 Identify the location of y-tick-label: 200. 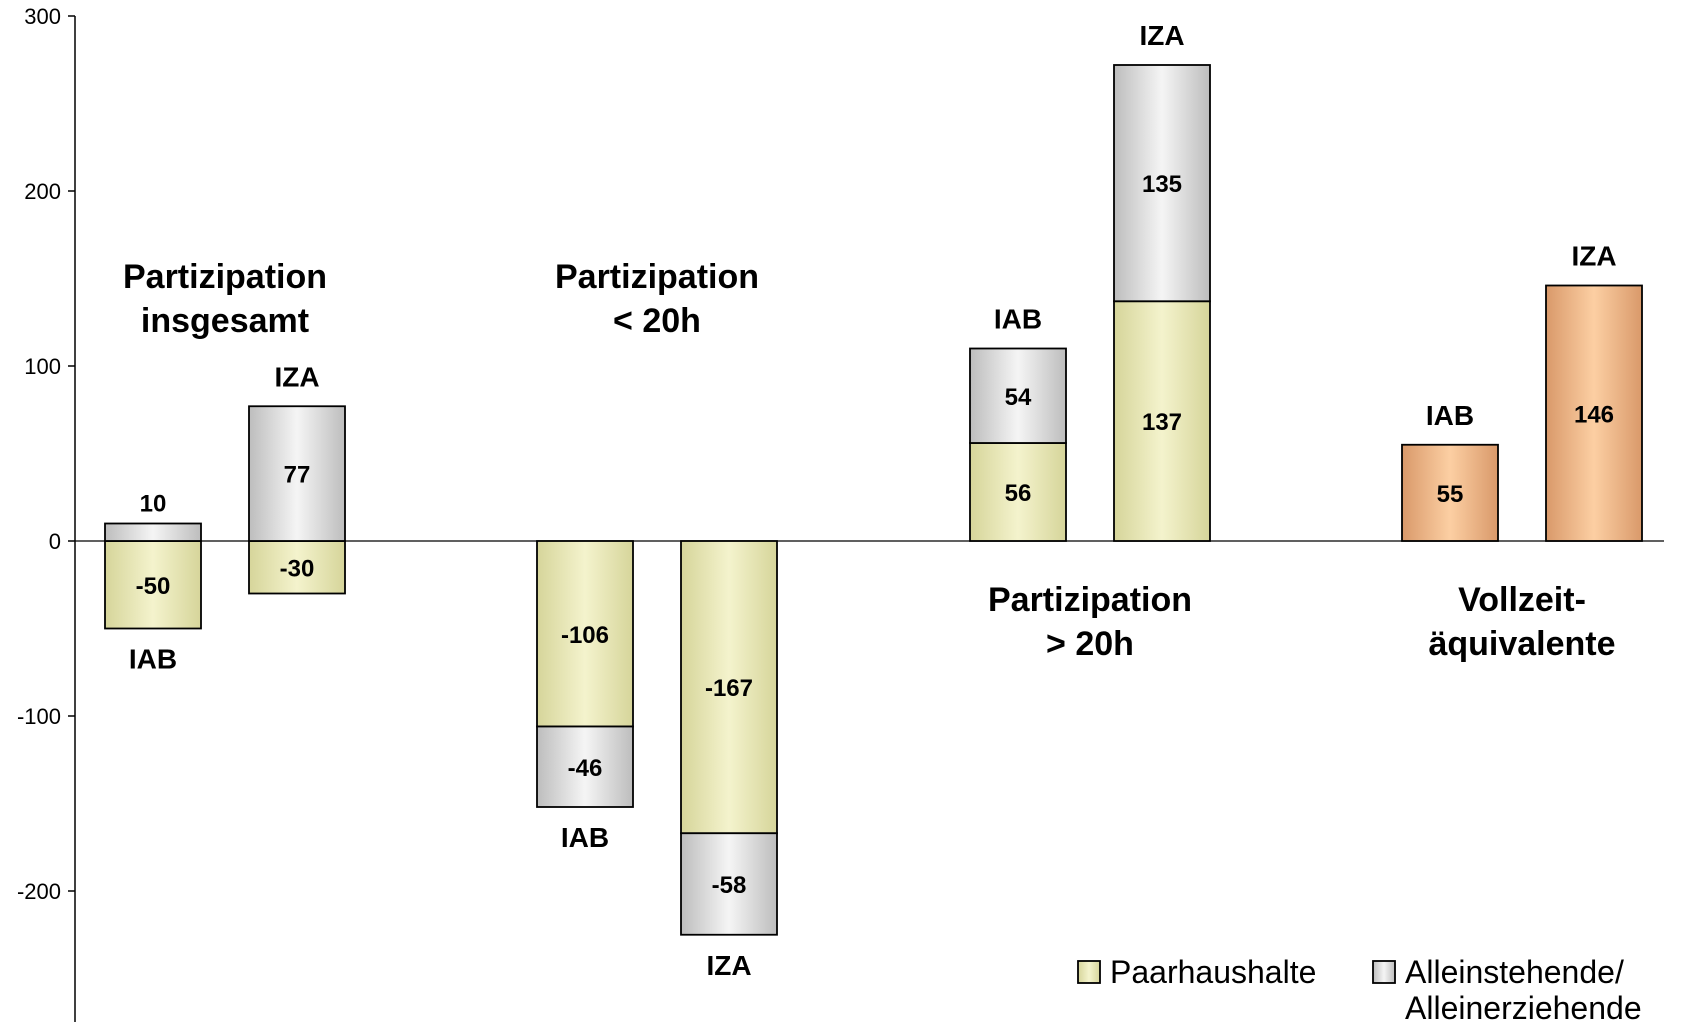
(42, 191).